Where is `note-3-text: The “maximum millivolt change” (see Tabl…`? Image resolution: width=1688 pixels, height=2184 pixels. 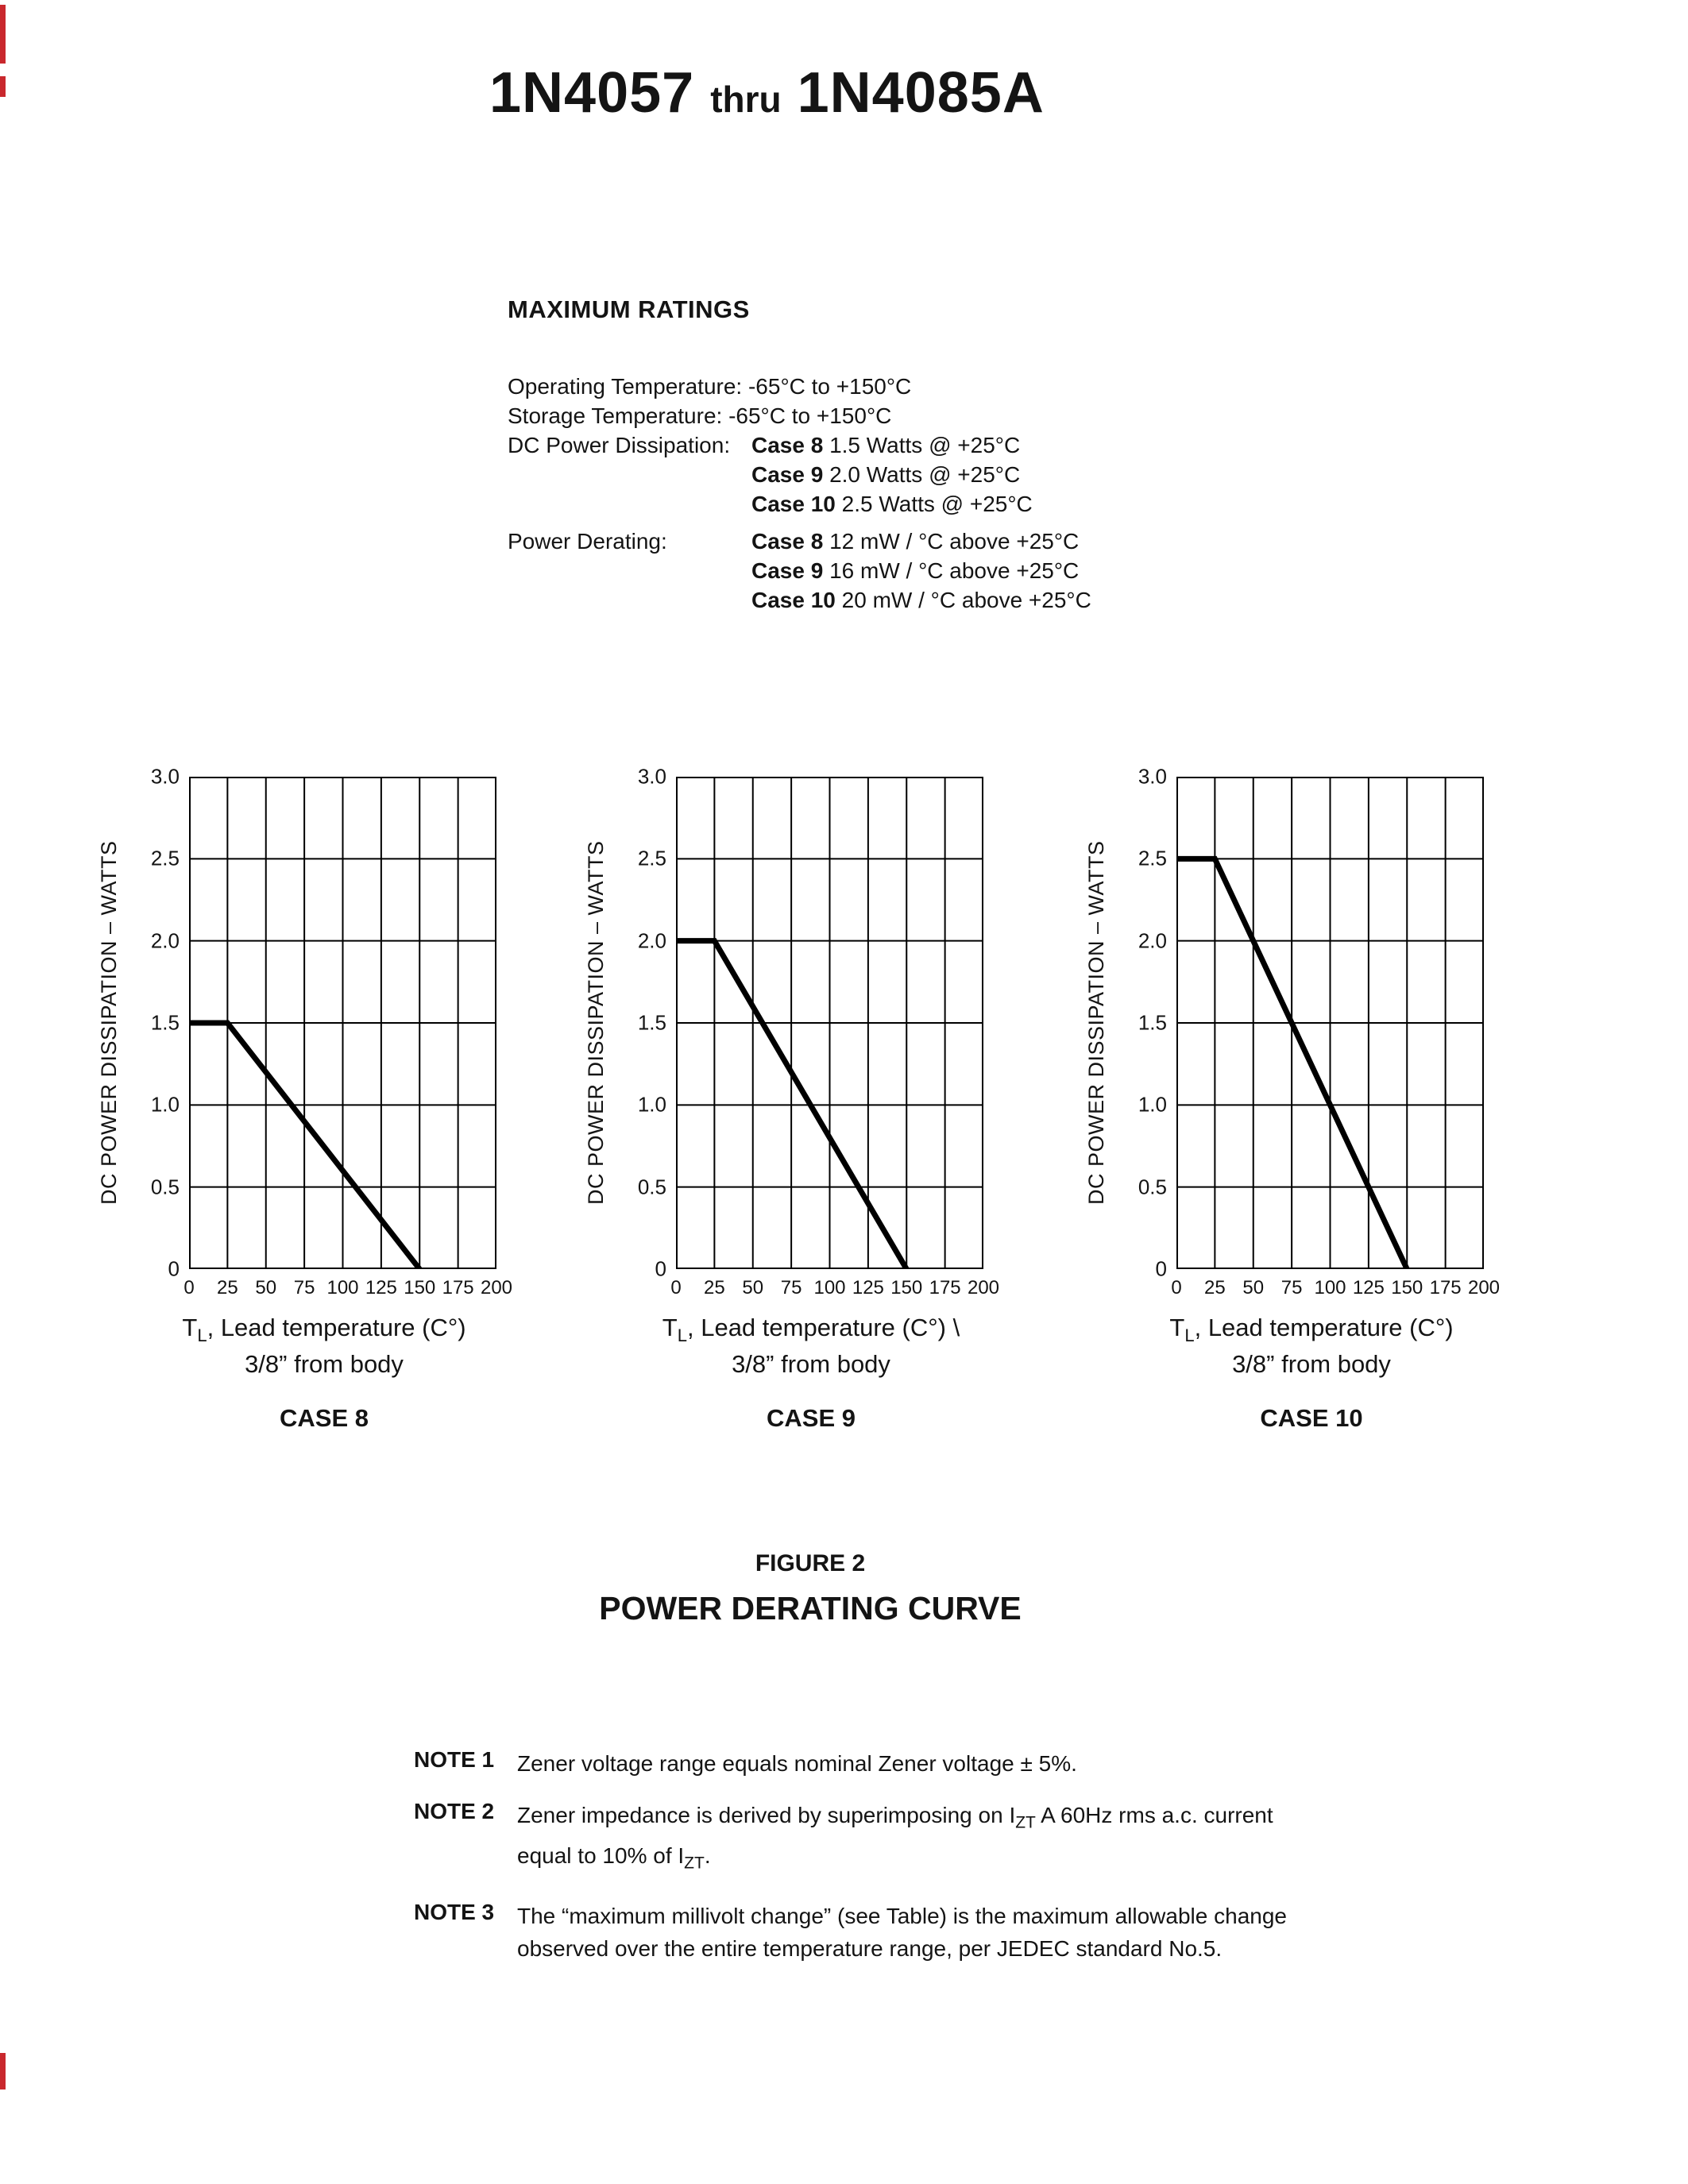 note-3-text: The “maximum millivolt change” (see Tabl… is located at coordinates (902, 1932).